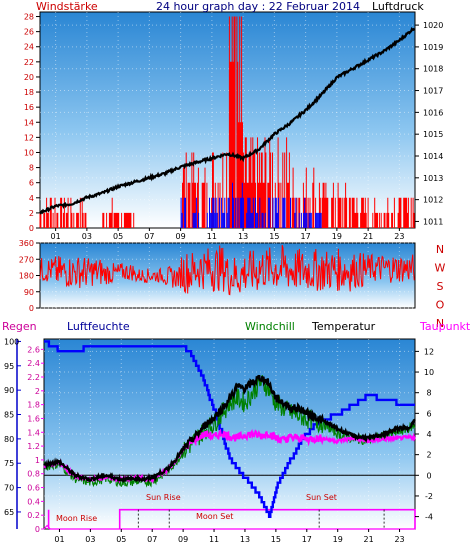 The image size is (470, 555). I want to click on temperatur-label: Temperatur, so click(343, 326).